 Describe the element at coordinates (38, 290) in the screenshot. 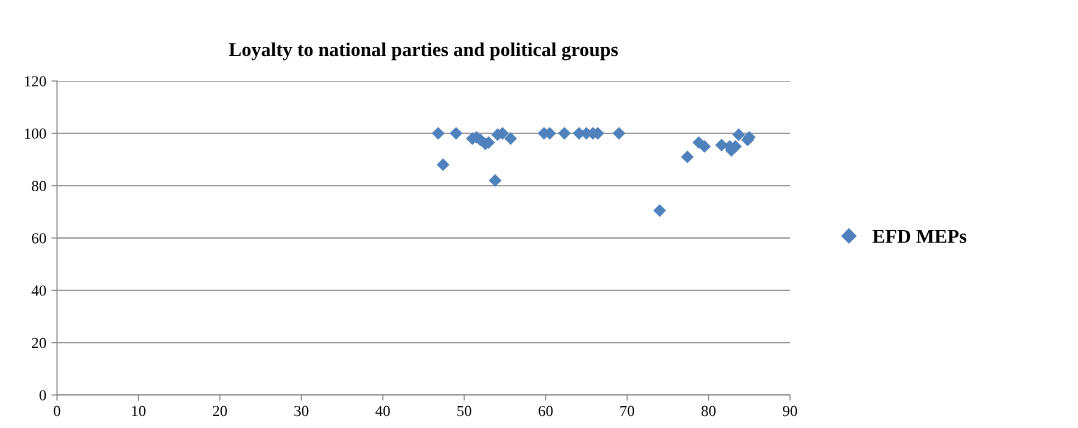

I see `y-tick-label: 40` at that location.